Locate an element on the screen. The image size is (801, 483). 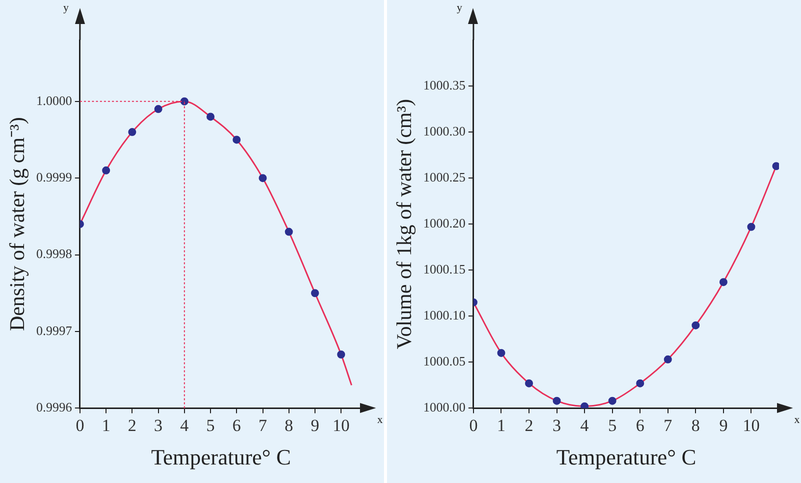
y-tick-label: 1000.25 is located at coordinates (444, 176).